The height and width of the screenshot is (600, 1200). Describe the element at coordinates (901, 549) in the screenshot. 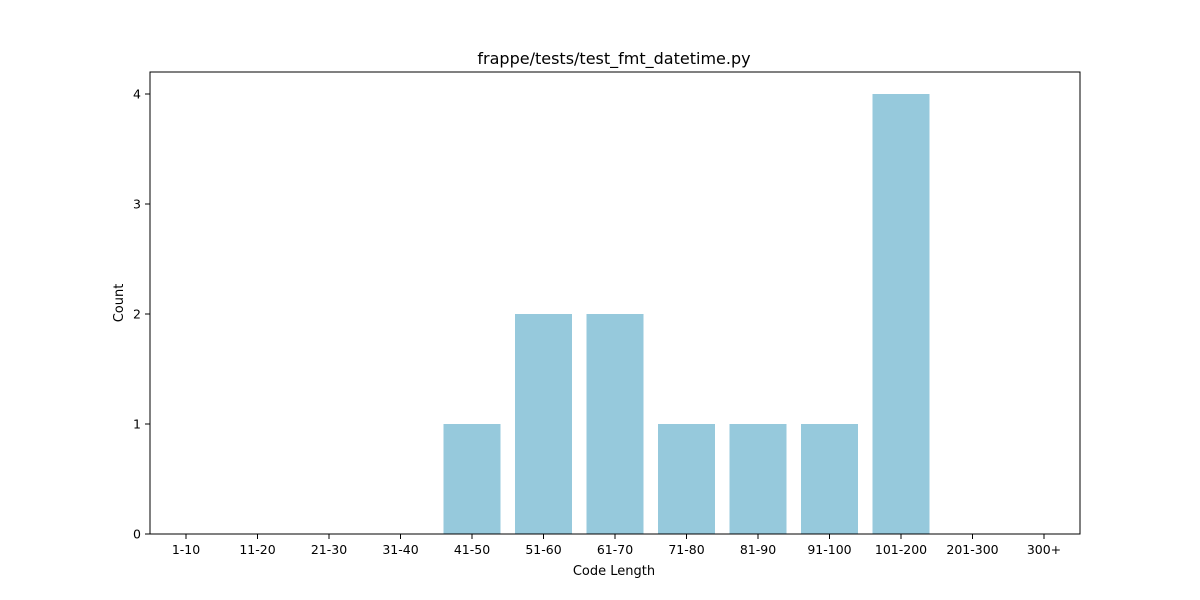

I see `x-tick-label: 101-200` at that location.